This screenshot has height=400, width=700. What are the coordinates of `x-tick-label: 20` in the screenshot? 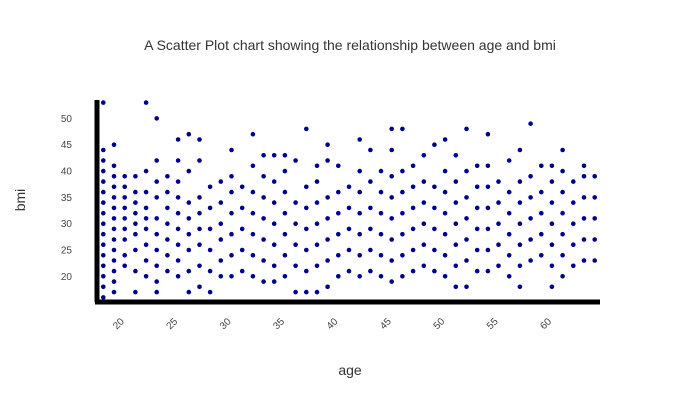 It's located at (119, 324).